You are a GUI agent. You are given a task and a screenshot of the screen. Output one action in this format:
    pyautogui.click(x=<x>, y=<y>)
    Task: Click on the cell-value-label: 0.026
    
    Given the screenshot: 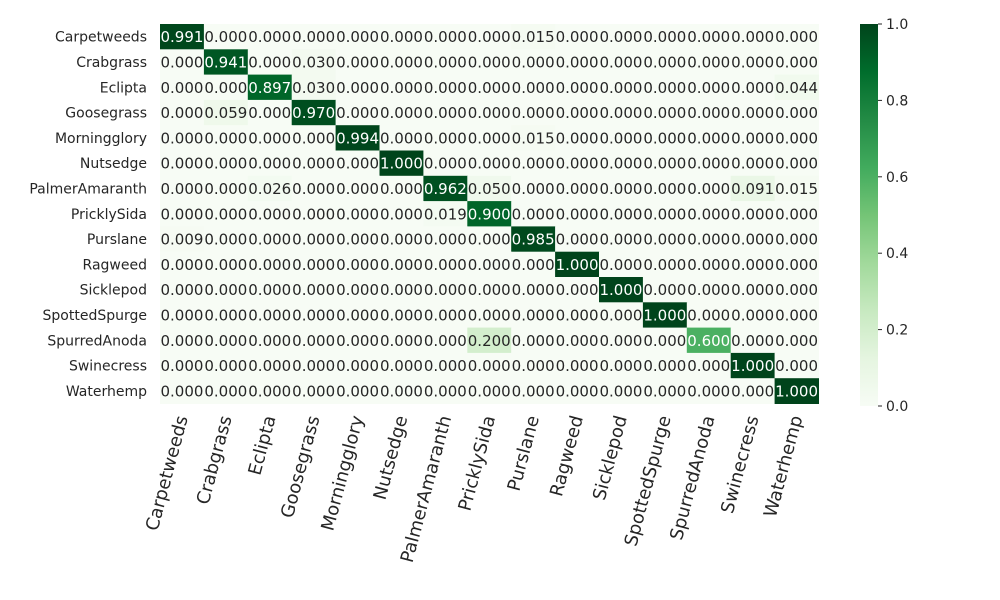 What is the action you would take?
    pyautogui.click(x=269, y=189)
    